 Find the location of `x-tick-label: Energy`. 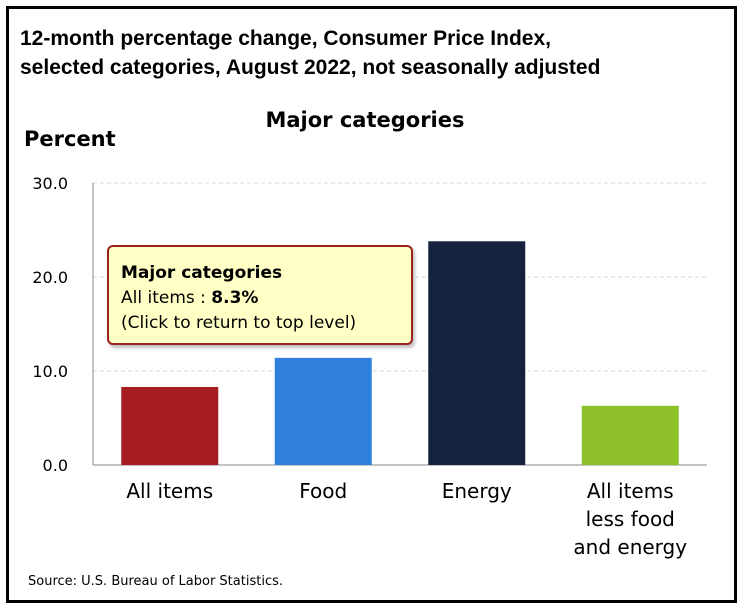

x-tick-label: Energy is located at coordinates (477, 491).